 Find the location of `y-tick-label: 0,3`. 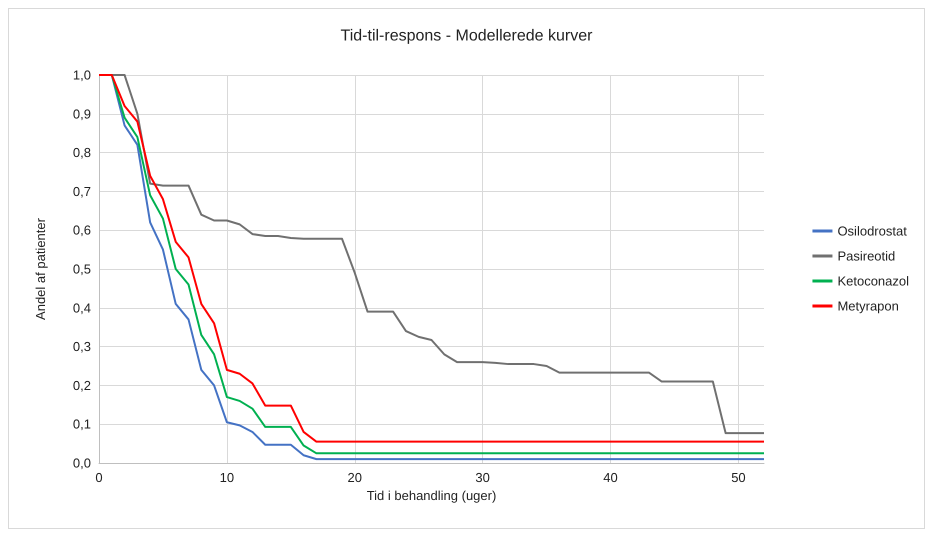

y-tick-label: 0,3 is located at coordinates (81, 346).